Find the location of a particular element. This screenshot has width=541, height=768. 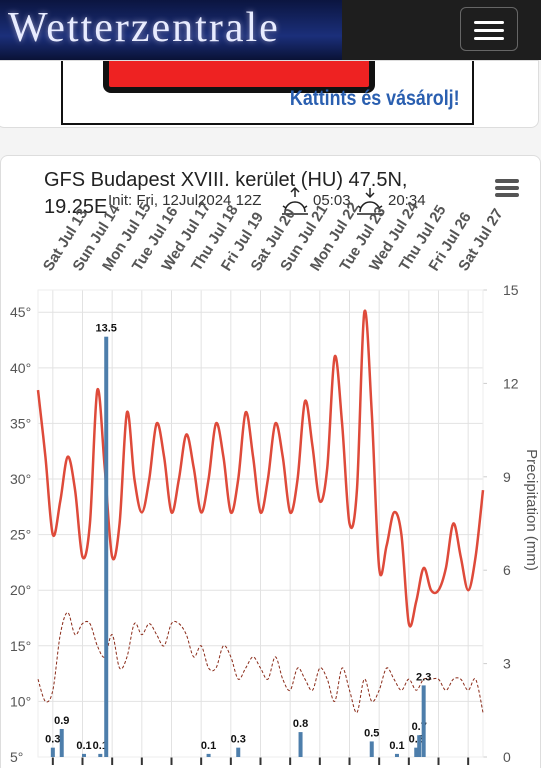

header: Wetterzentrale is located at coordinates (270, 30).